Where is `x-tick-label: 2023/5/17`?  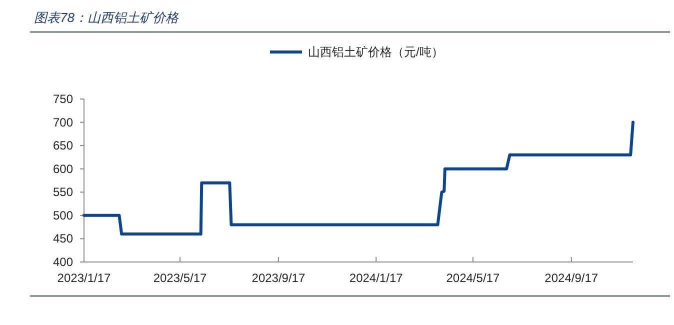
x-tick-label: 2023/5/17 is located at coordinates (180, 278).